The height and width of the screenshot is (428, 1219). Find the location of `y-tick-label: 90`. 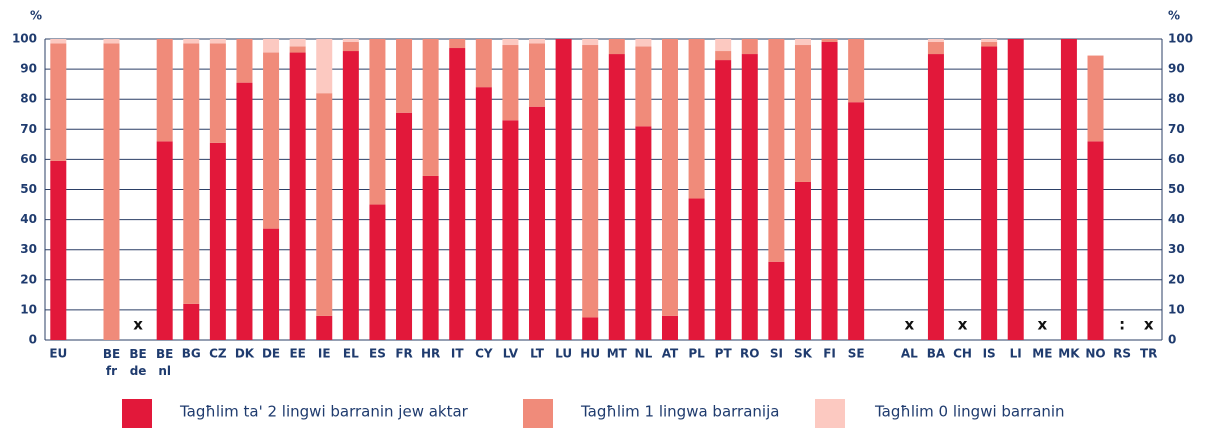

y-tick-label: 90 is located at coordinates (28, 69).